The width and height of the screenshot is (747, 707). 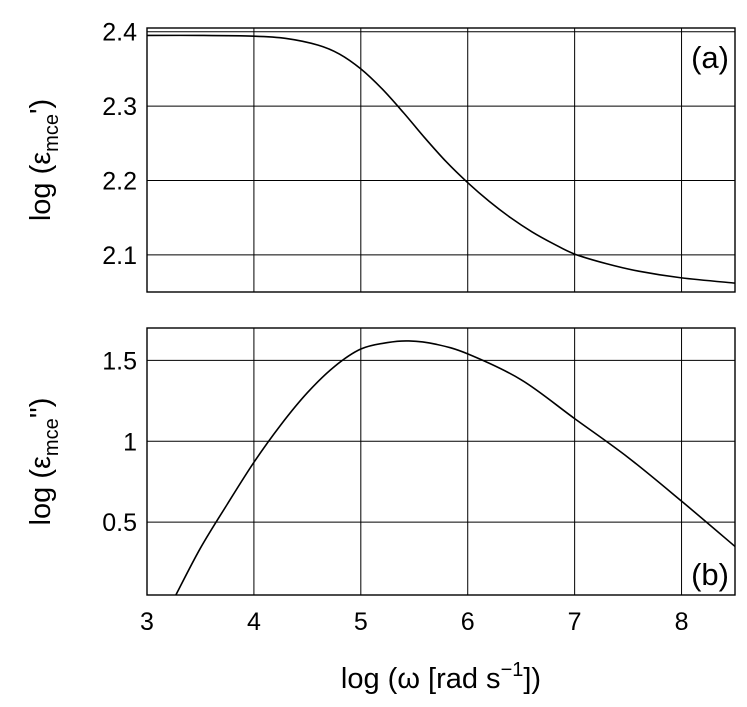 I want to click on y-tick-label: 1, so click(x=130, y=442).